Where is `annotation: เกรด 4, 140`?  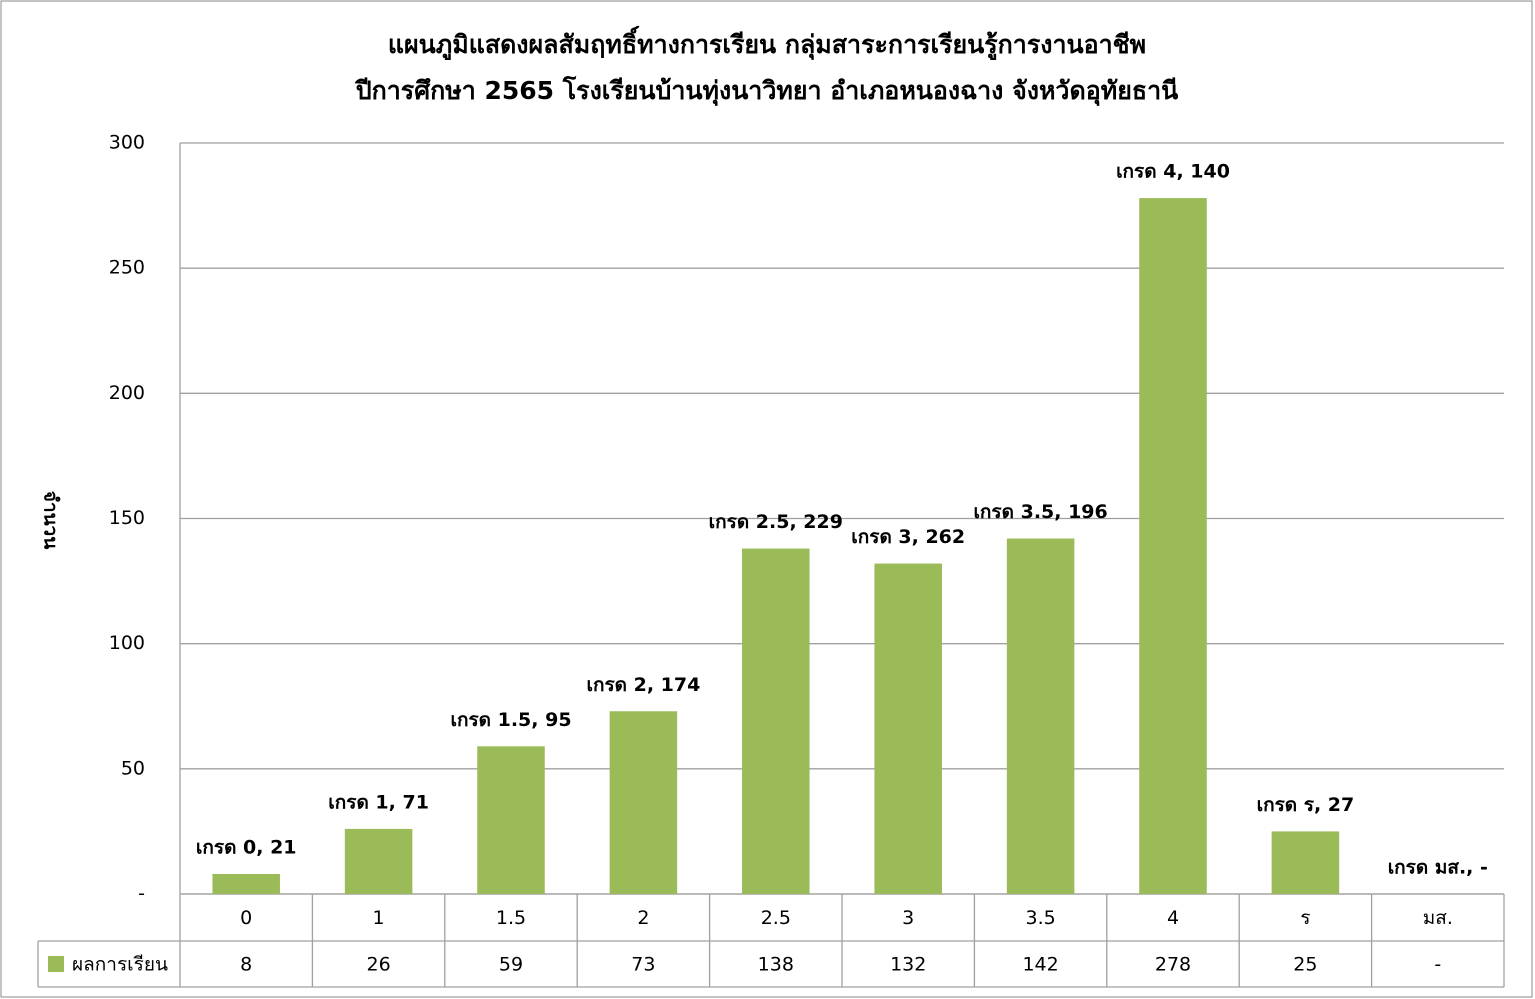 annotation: เกรด 4, 140 is located at coordinates (1173, 172).